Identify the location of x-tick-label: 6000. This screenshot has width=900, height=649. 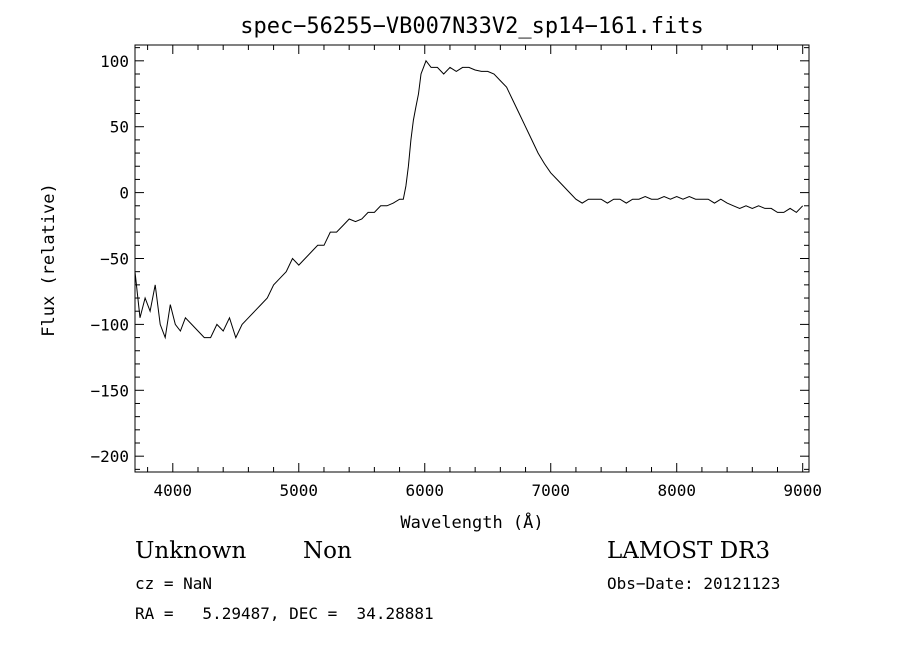
(424, 490).